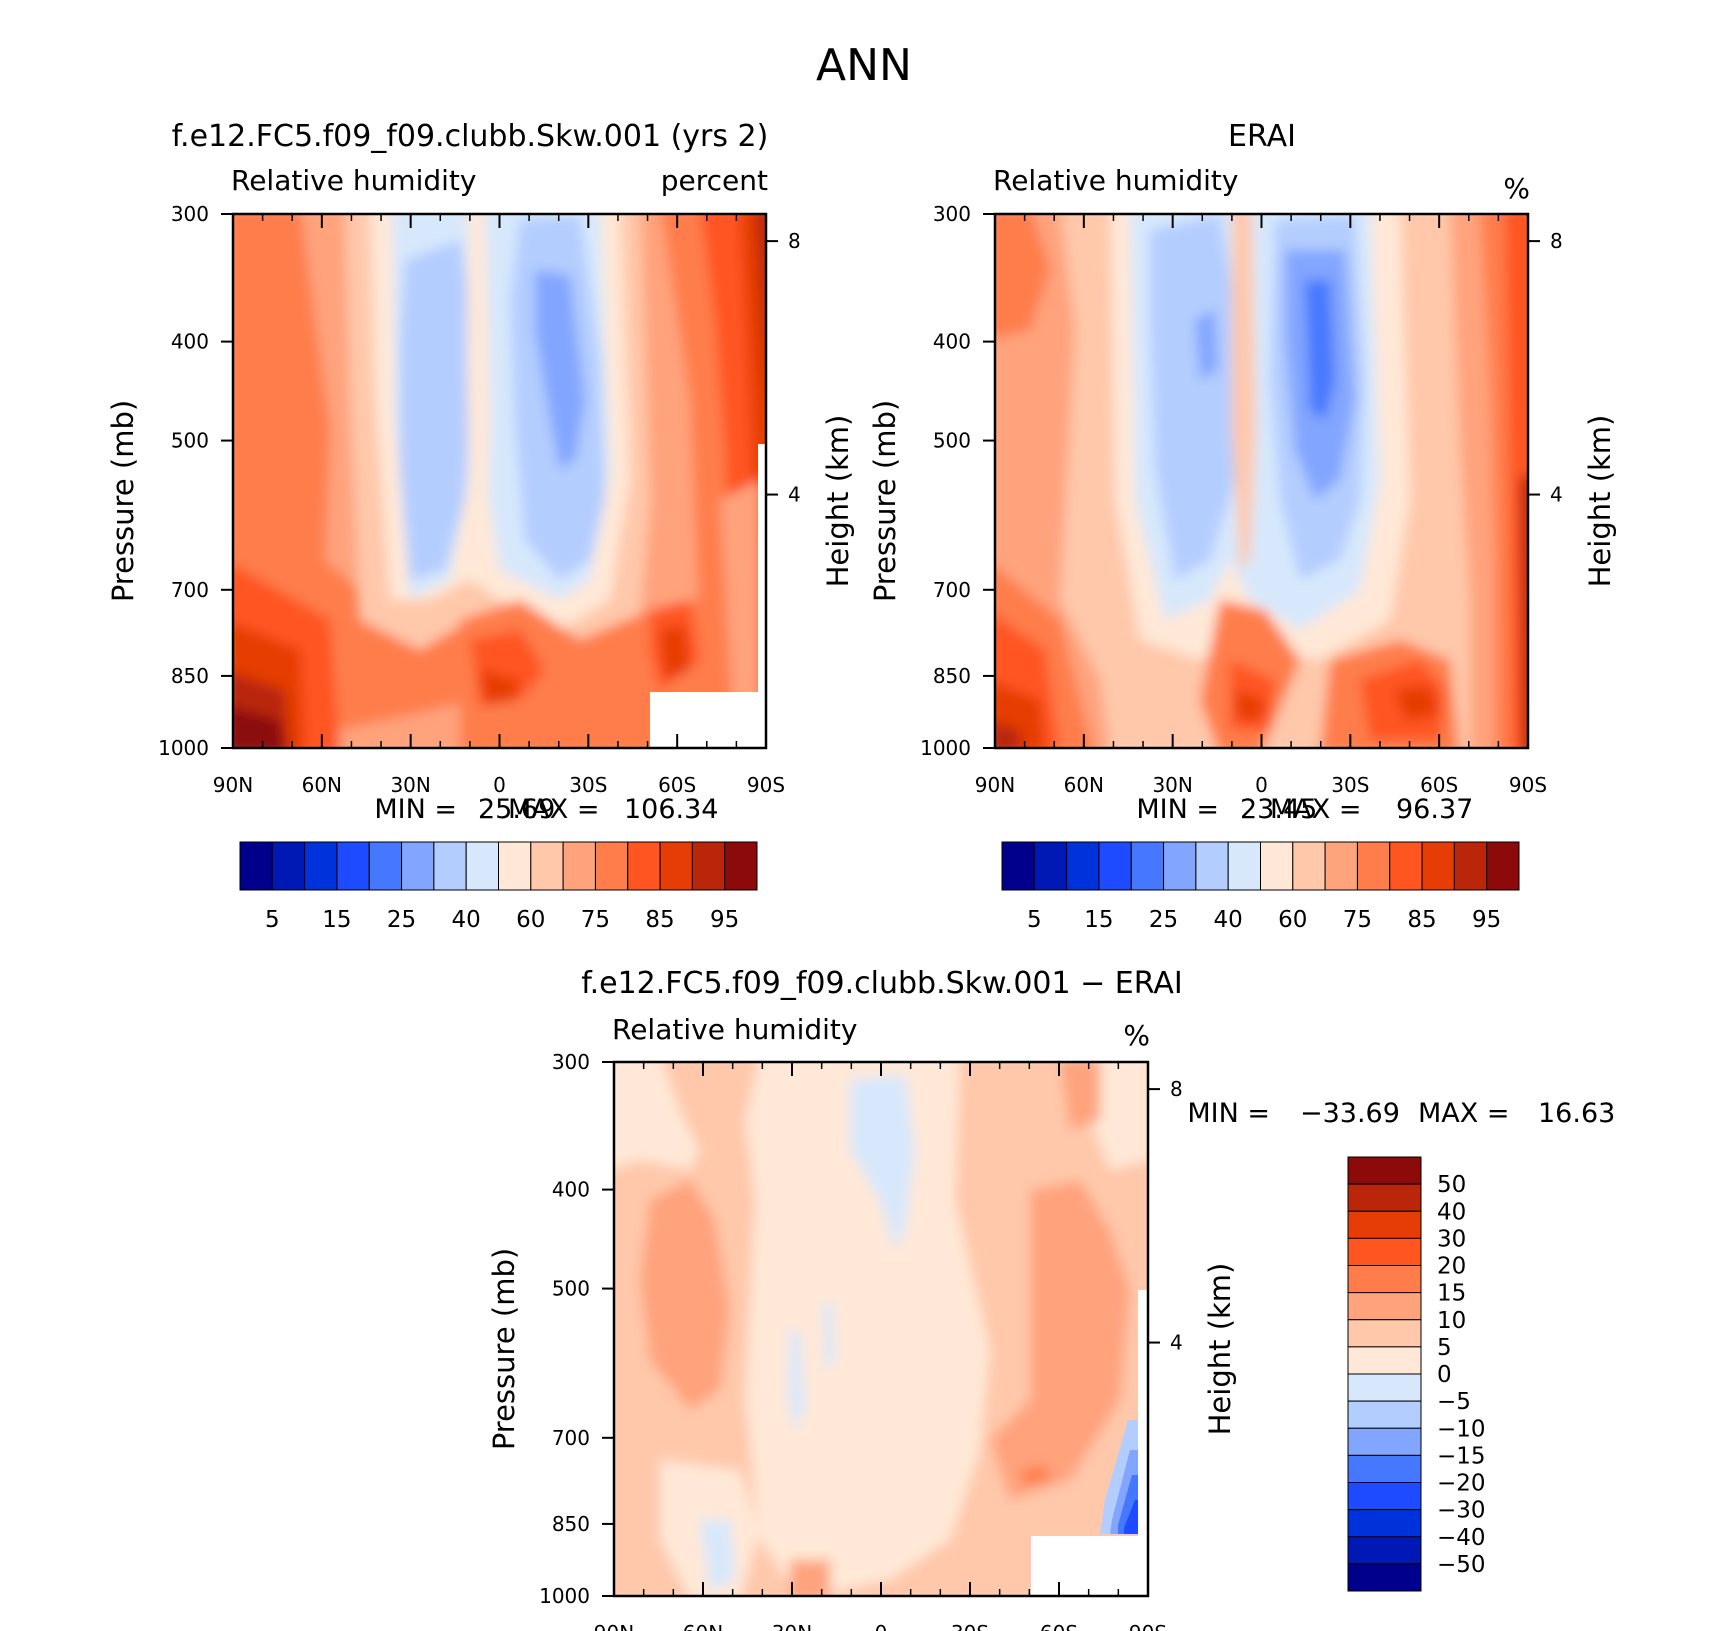 This screenshot has width=1710, height=1631. What do you see at coordinates (1486, 920) in the screenshot?
I see `colorbar-label: 95` at bounding box center [1486, 920].